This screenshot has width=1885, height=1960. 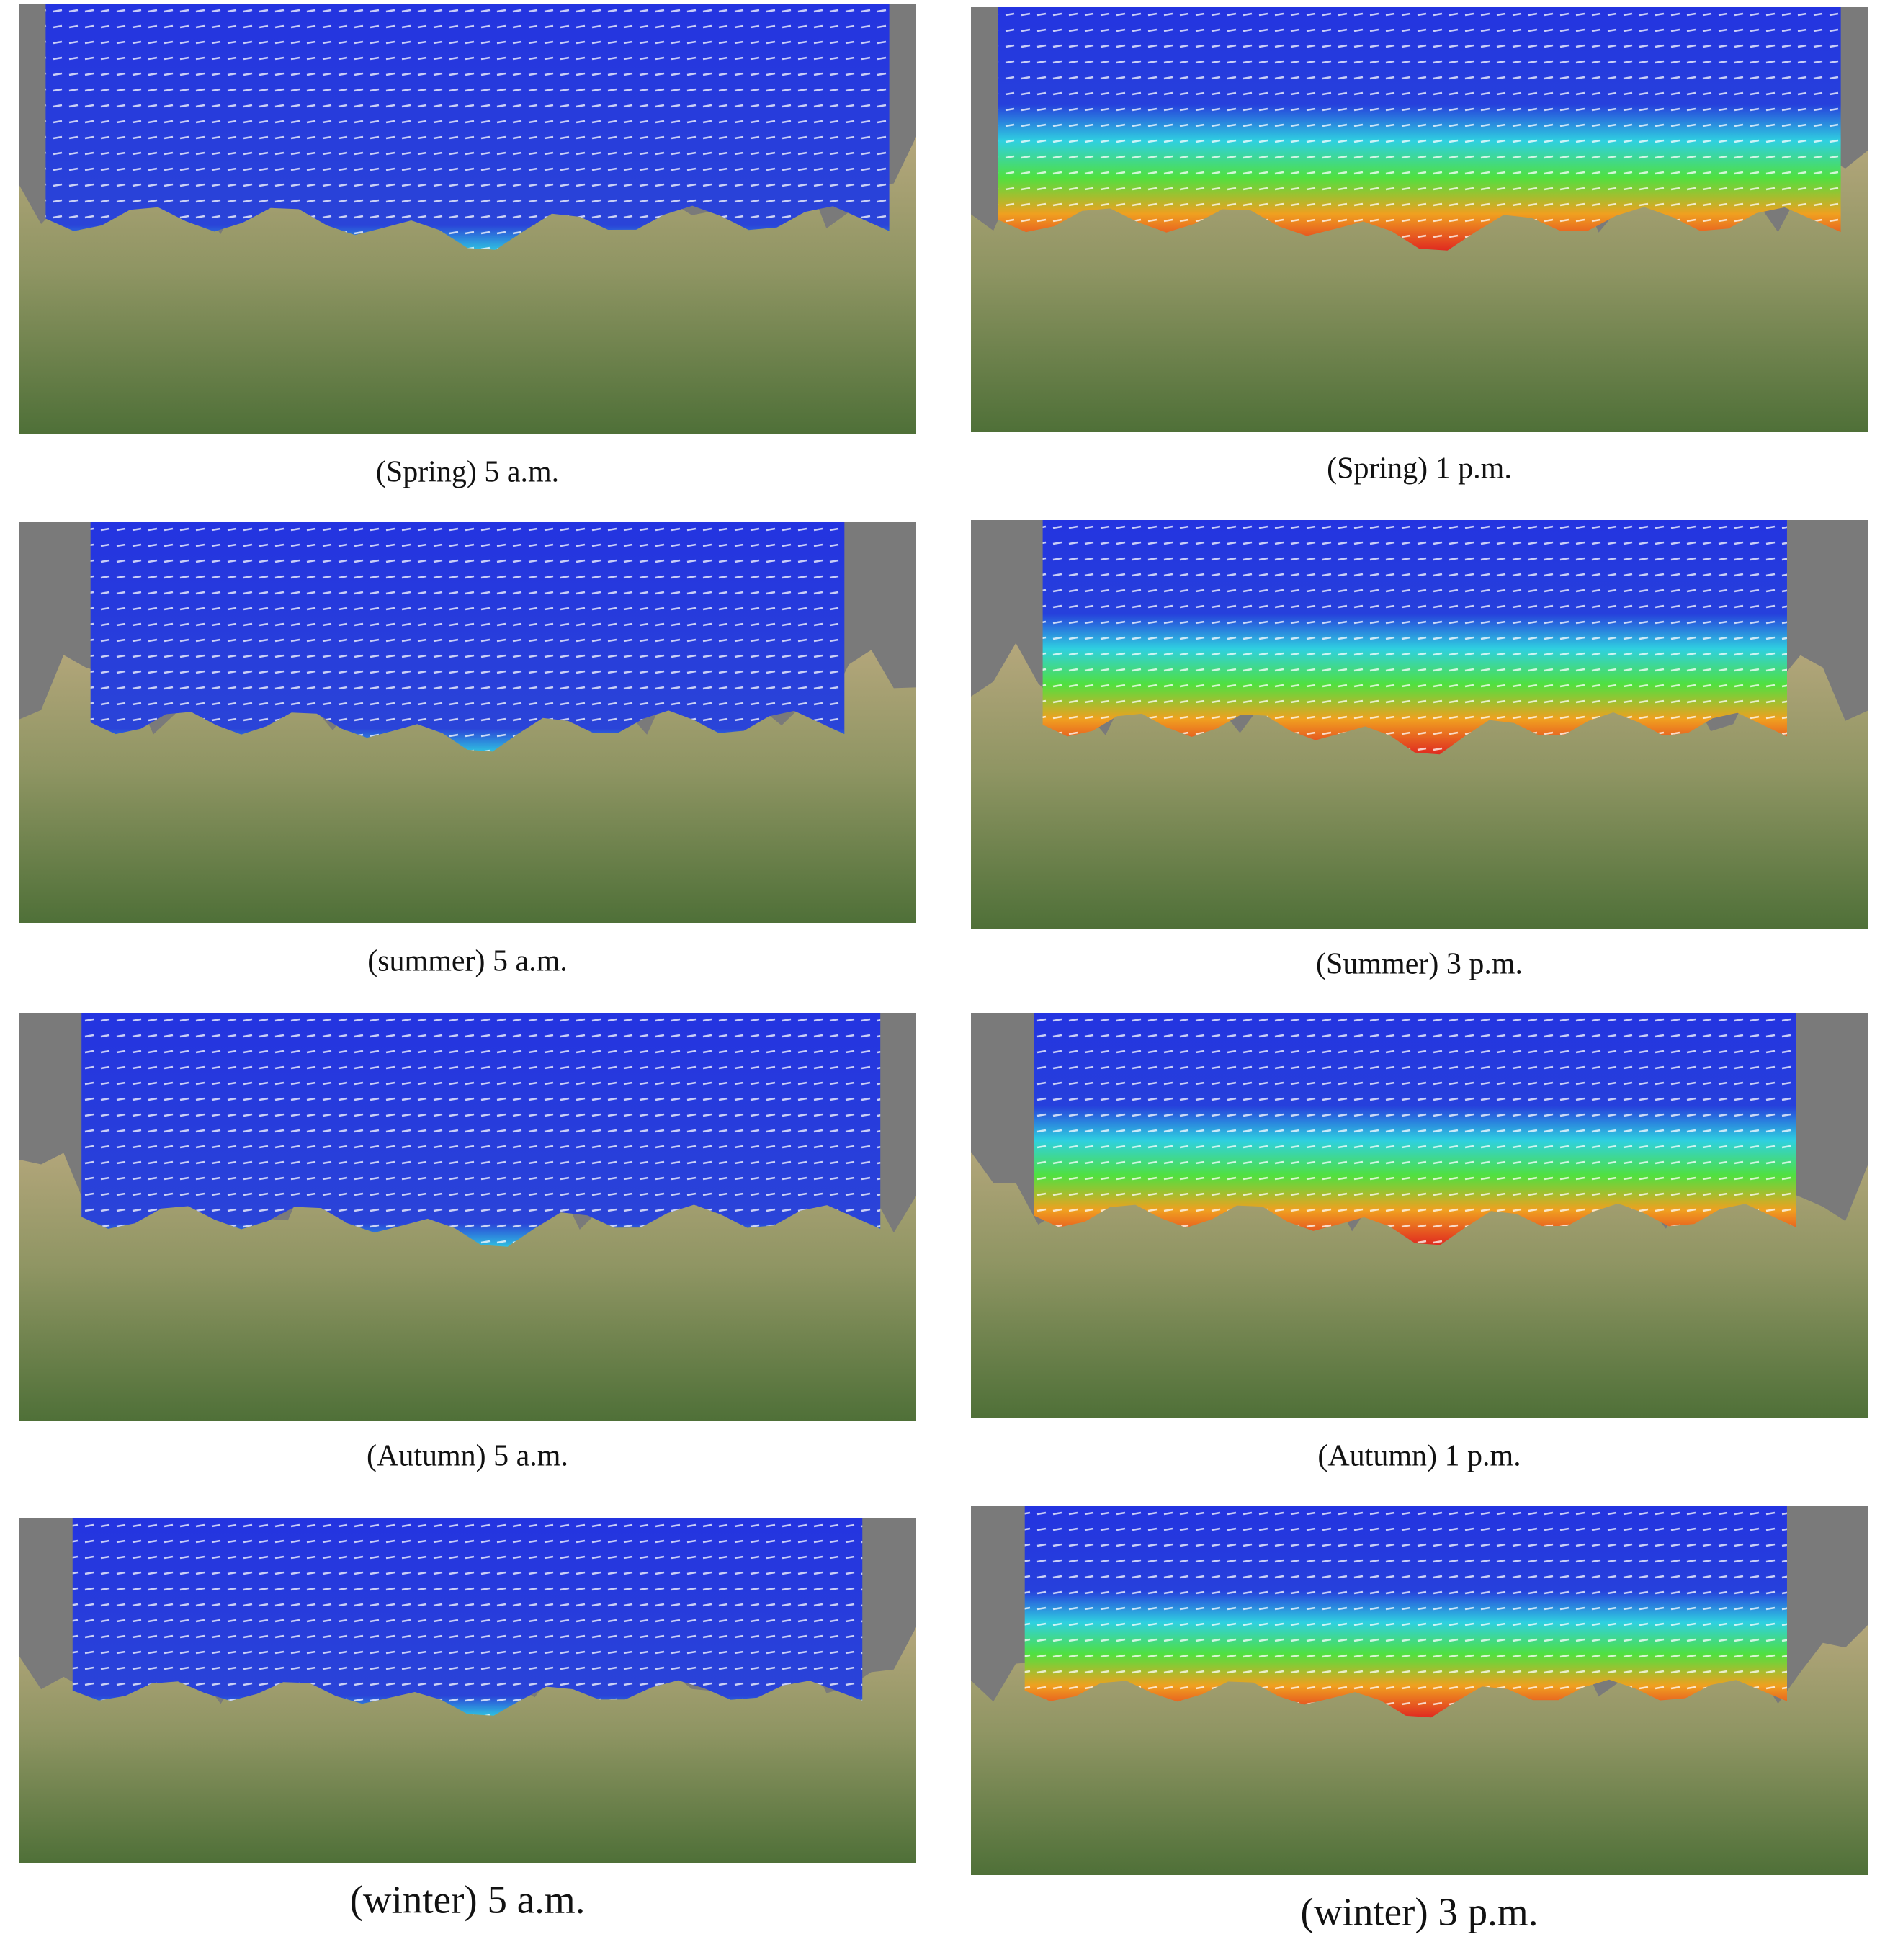 I want to click on panel-caption: (Spring) 5 a.m., so click(x=467, y=472).